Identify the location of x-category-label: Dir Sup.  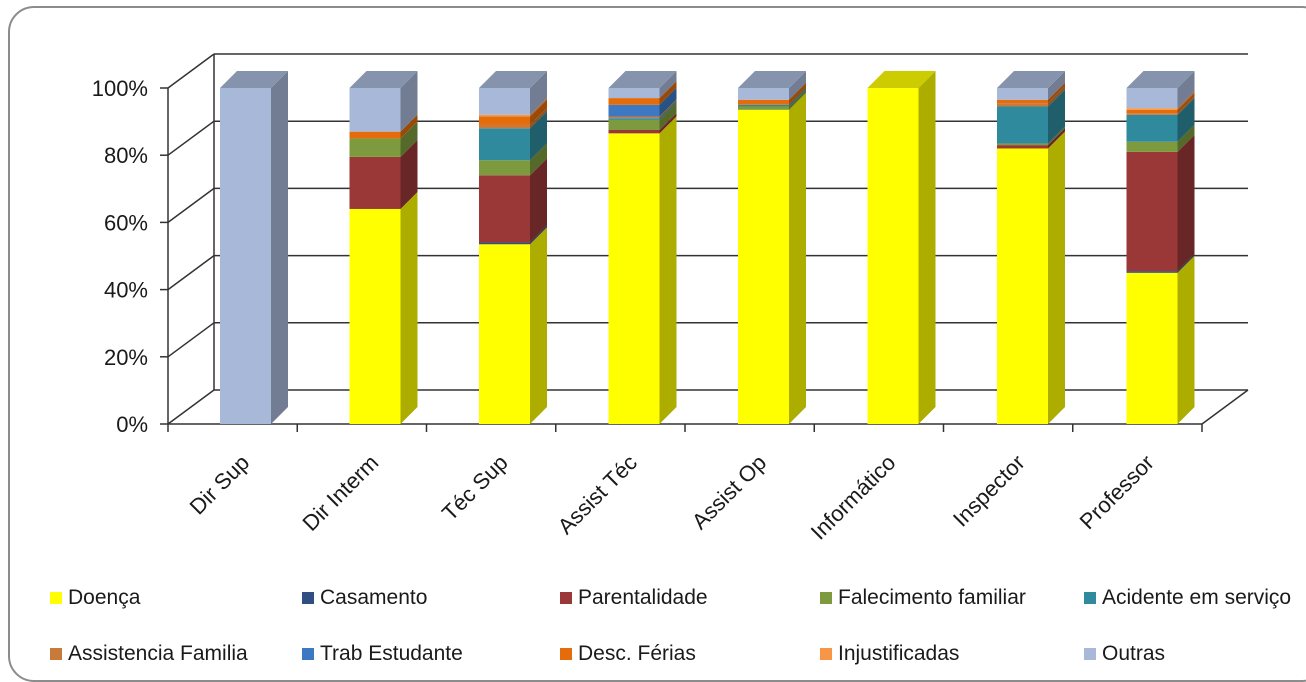
(220, 485).